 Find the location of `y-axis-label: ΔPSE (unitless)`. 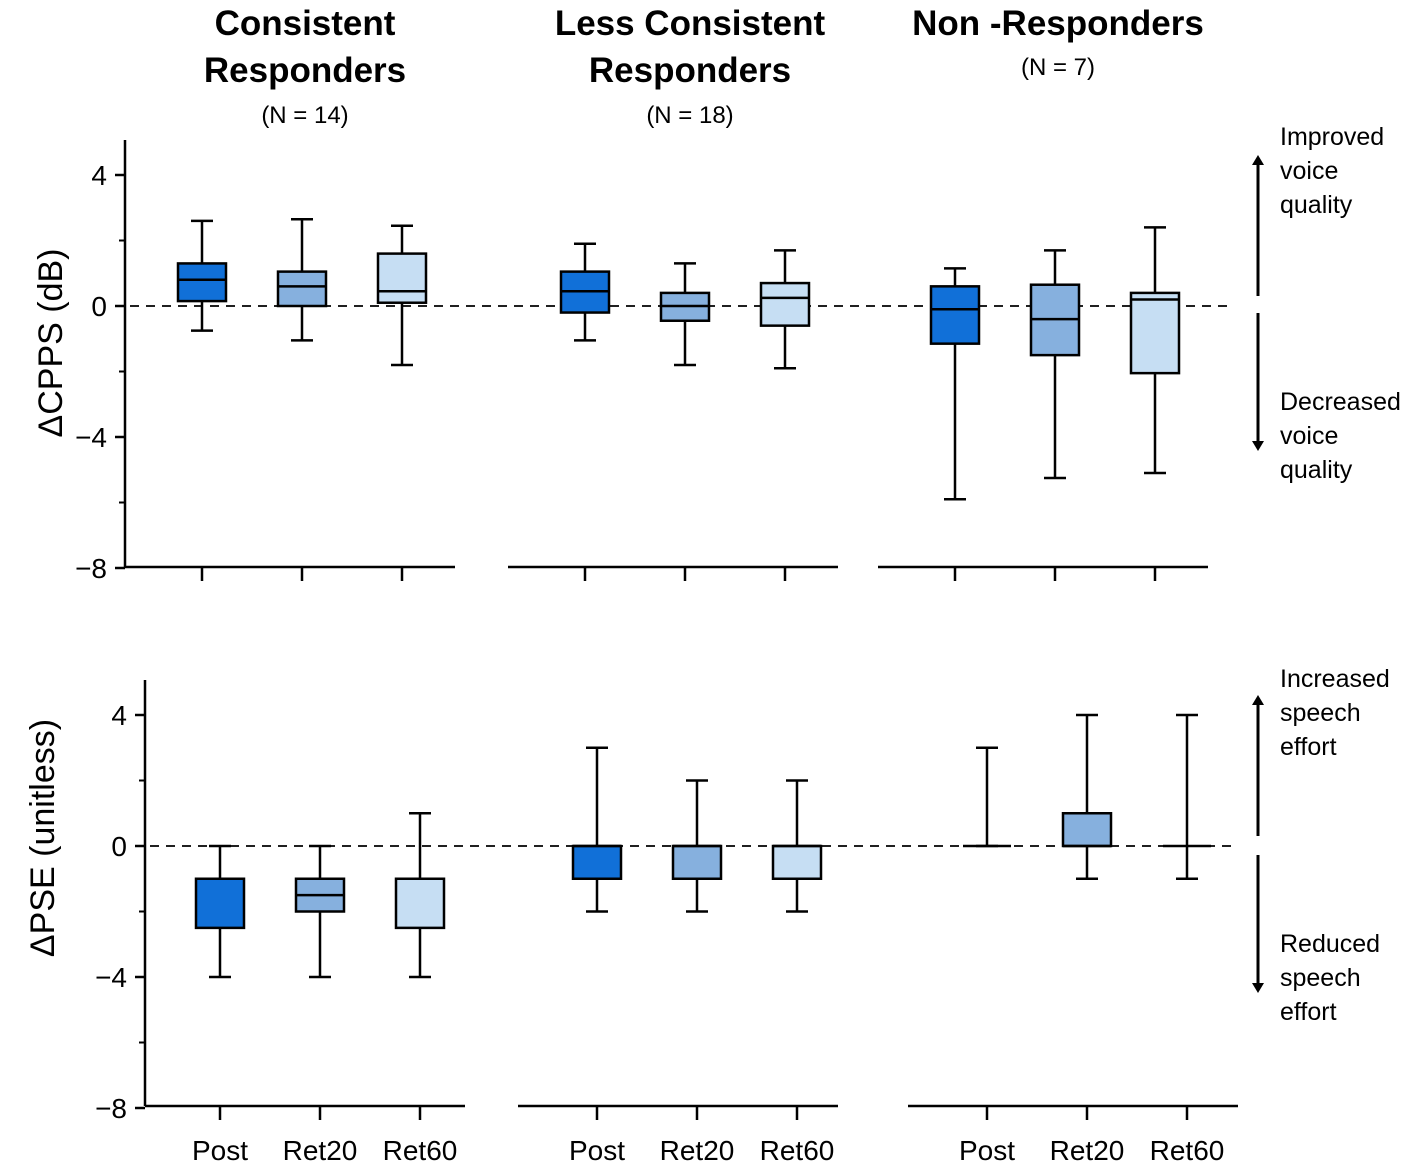

y-axis-label: ΔPSE (unitless) is located at coordinates (43, 838).